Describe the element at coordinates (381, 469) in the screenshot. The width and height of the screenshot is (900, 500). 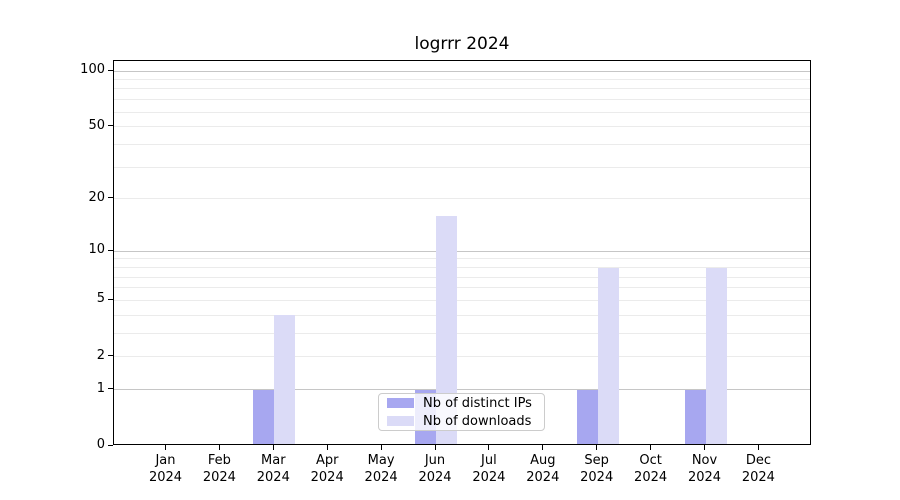
I see `x-axis-tick-label: May 2024` at that location.